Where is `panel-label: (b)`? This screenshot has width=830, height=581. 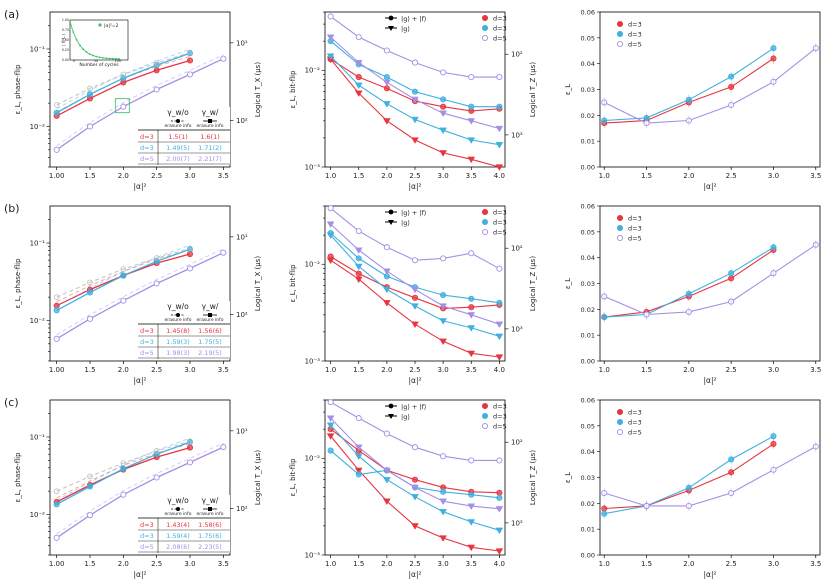
panel-label: (b) is located at coordinates (12, 208).